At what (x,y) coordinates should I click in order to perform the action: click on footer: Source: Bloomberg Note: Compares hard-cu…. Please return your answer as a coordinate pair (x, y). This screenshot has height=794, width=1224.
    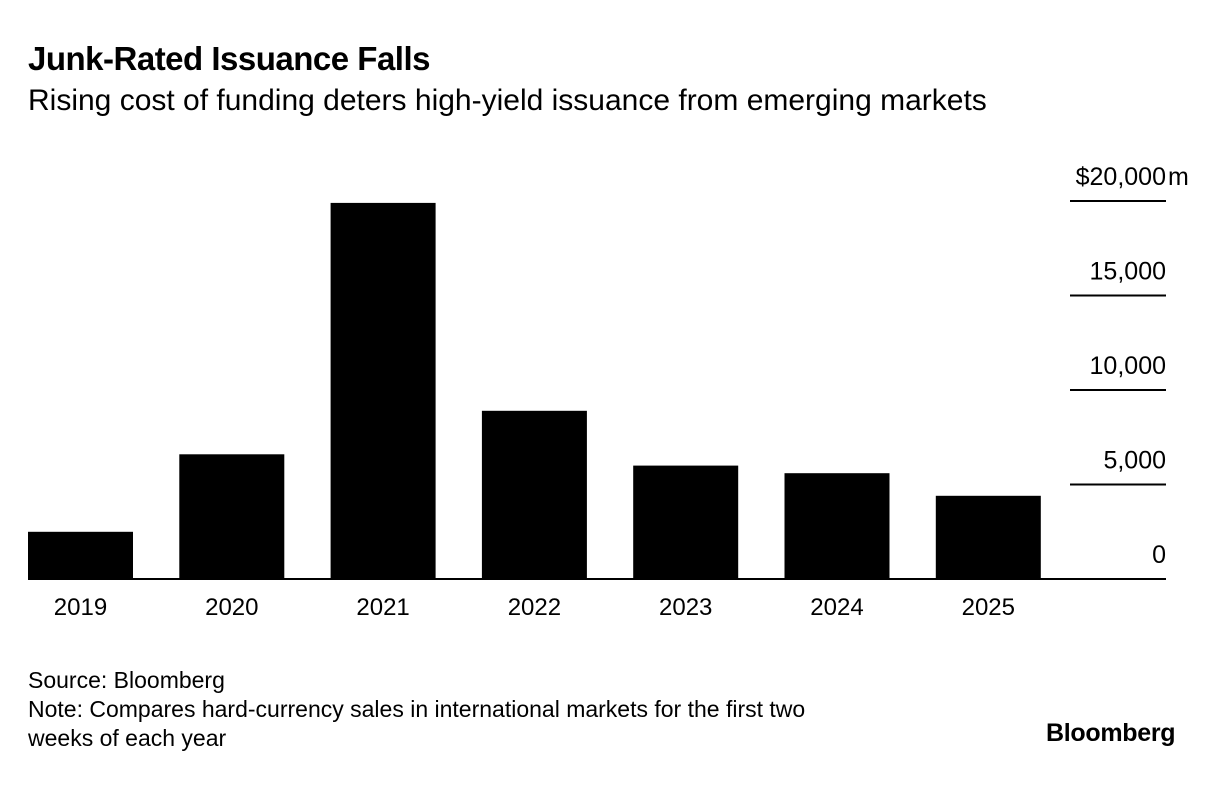
    Looking at the image, I should click on (416, 709).